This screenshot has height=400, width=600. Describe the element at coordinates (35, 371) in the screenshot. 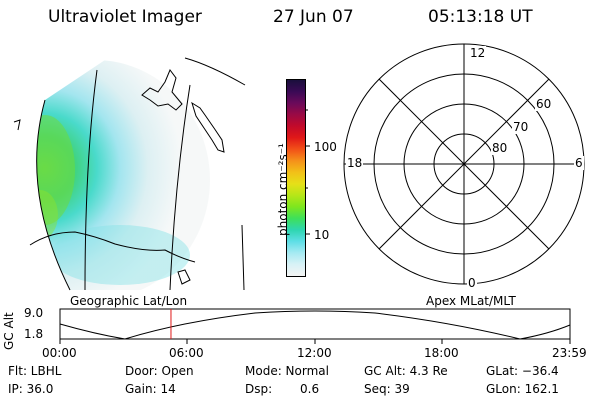

I see `info-filter: Flt: LBHL` at that location.